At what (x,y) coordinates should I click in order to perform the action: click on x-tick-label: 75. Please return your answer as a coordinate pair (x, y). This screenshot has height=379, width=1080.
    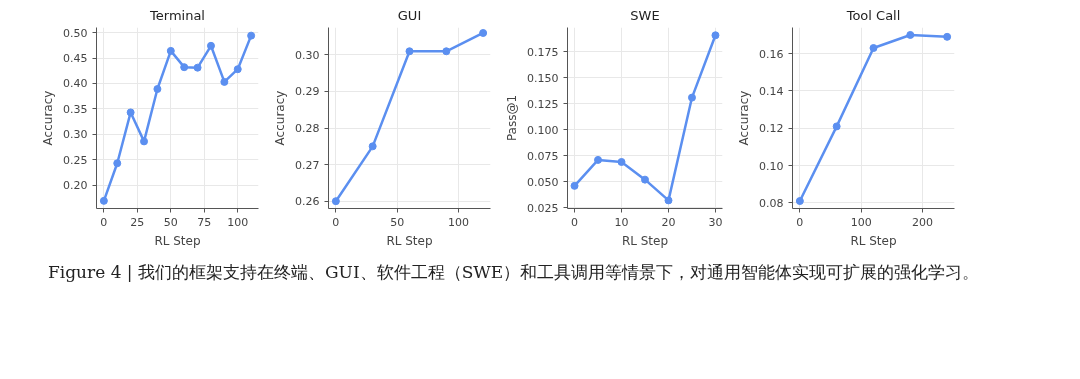
    Looking at the image, I should click on (204, 222).